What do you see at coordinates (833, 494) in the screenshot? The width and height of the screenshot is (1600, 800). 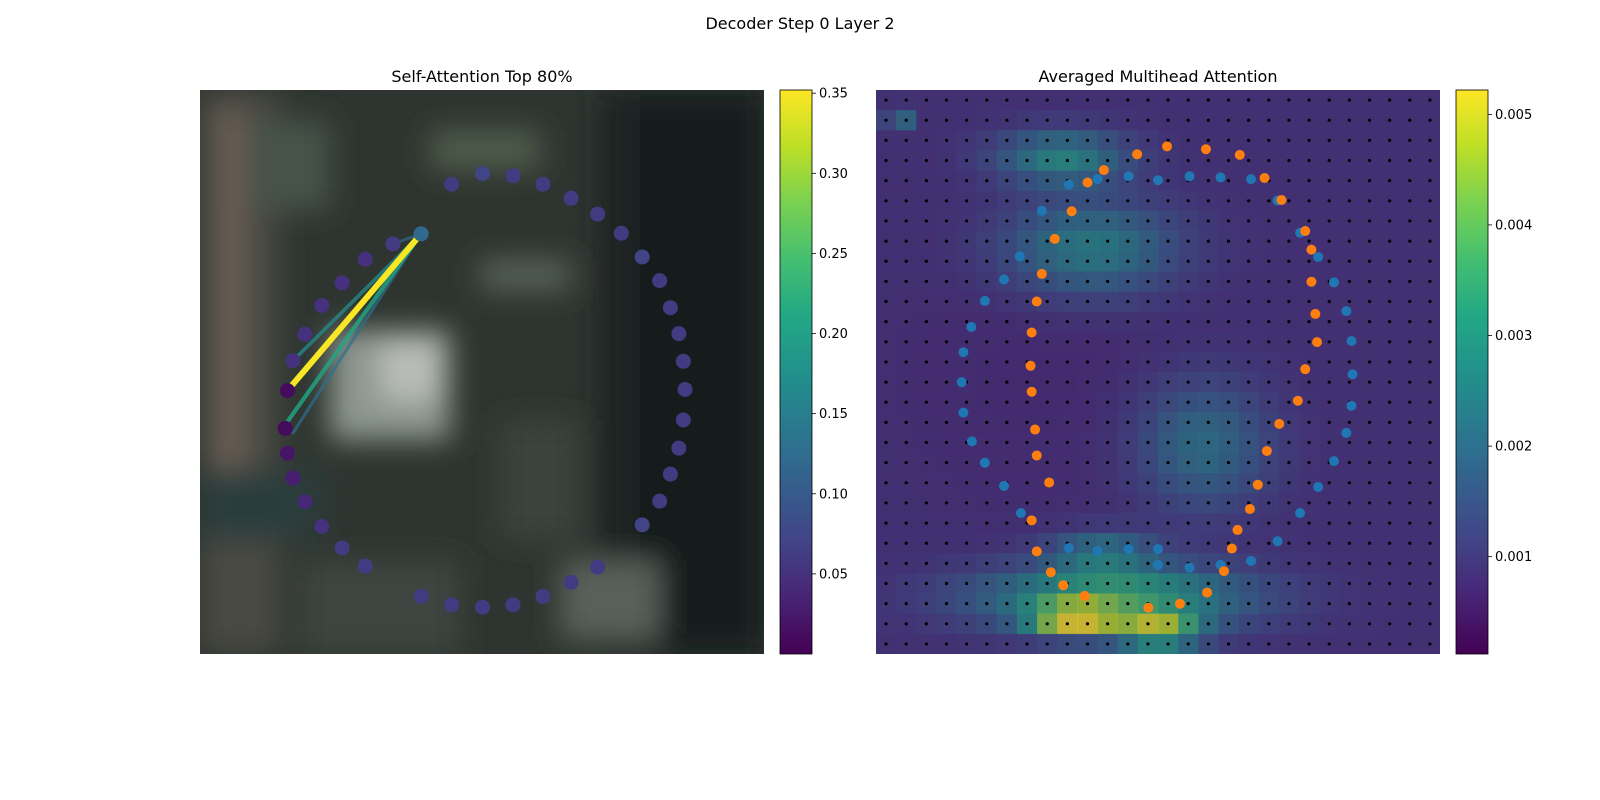 I see `left-colorbar-tick-label-1: 0.10` at bounding box center [833, 494].